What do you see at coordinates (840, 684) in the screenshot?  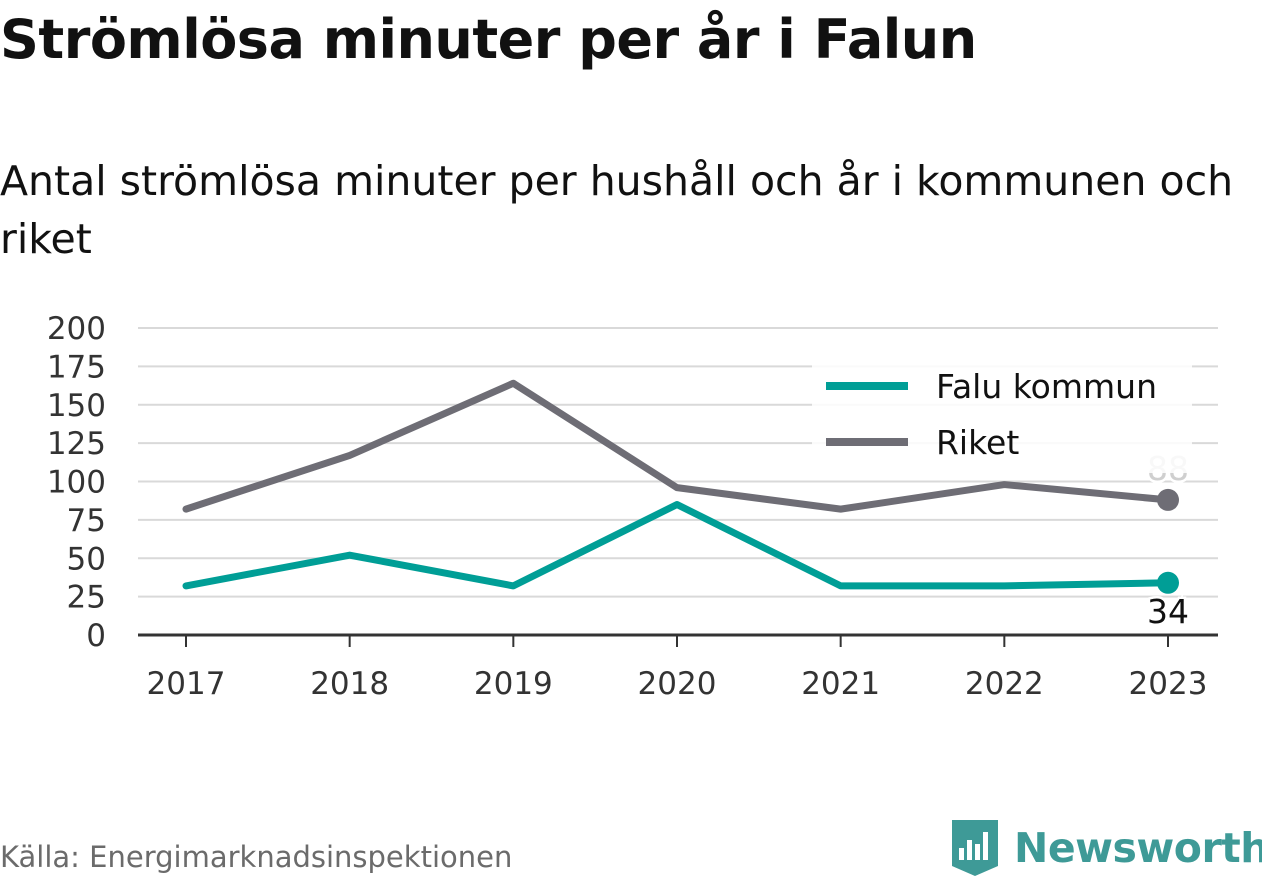 I see `x-tick-label: 2021` at bounding box center [840, 684].